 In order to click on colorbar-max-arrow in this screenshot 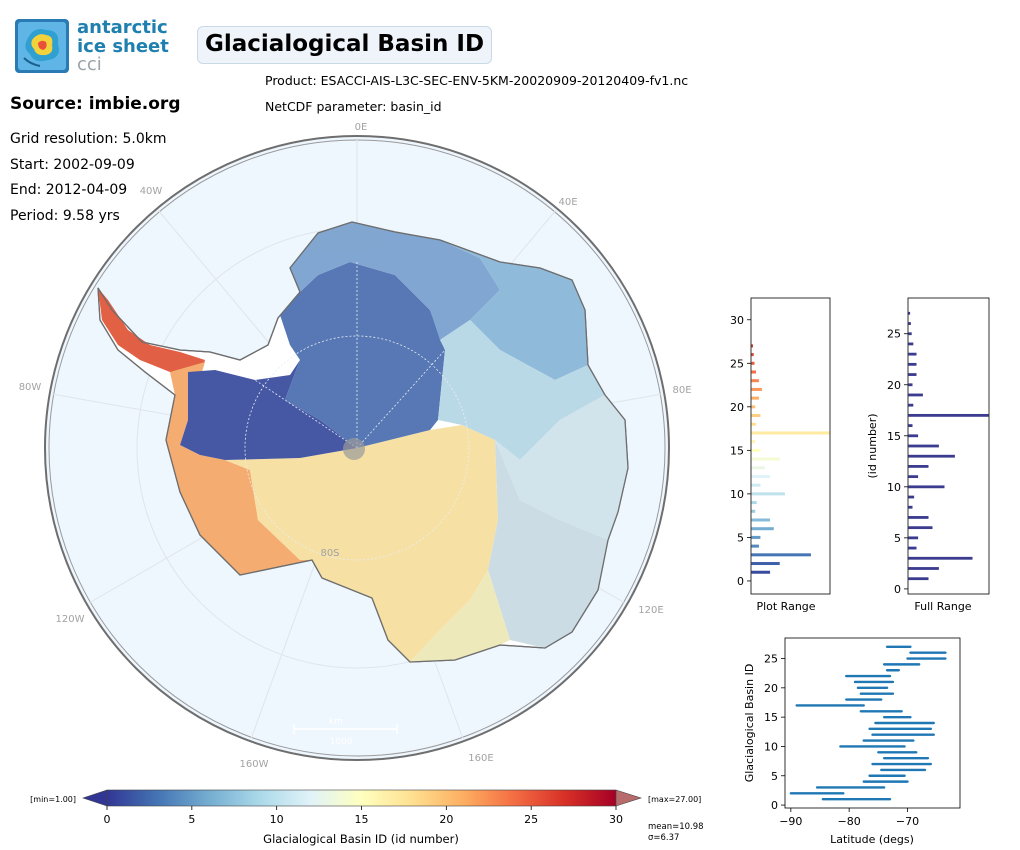, I will do `click(628, 798)`.